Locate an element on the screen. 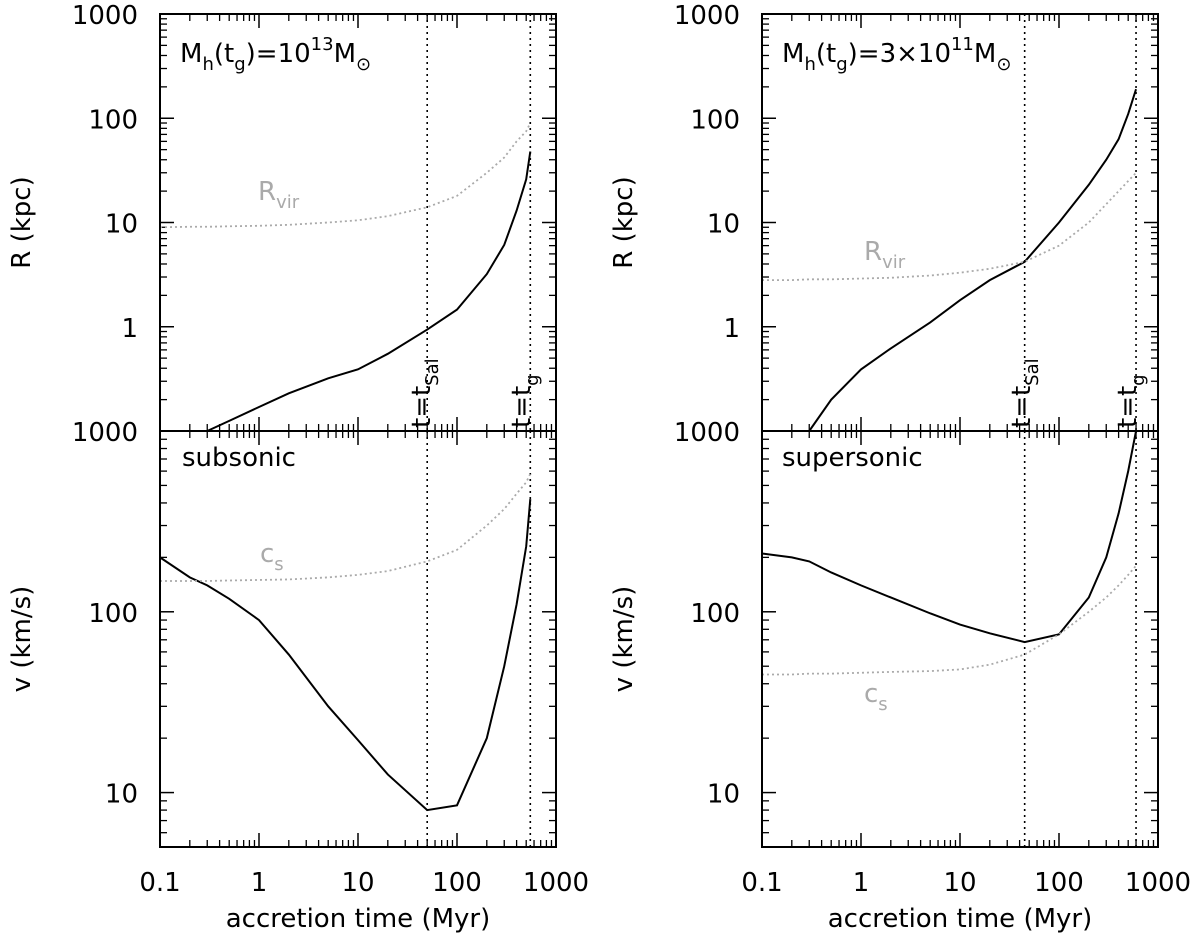  annotation: subsonic is located at coordinates (239, 458).